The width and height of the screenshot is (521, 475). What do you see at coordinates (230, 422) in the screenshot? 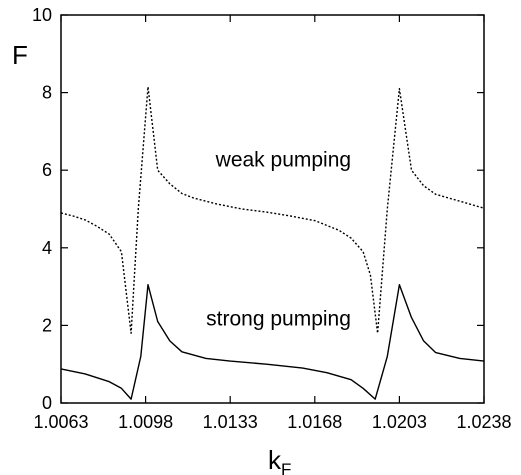
I see `x-tick-label: 1.0133` at bounding box center [230, 422].